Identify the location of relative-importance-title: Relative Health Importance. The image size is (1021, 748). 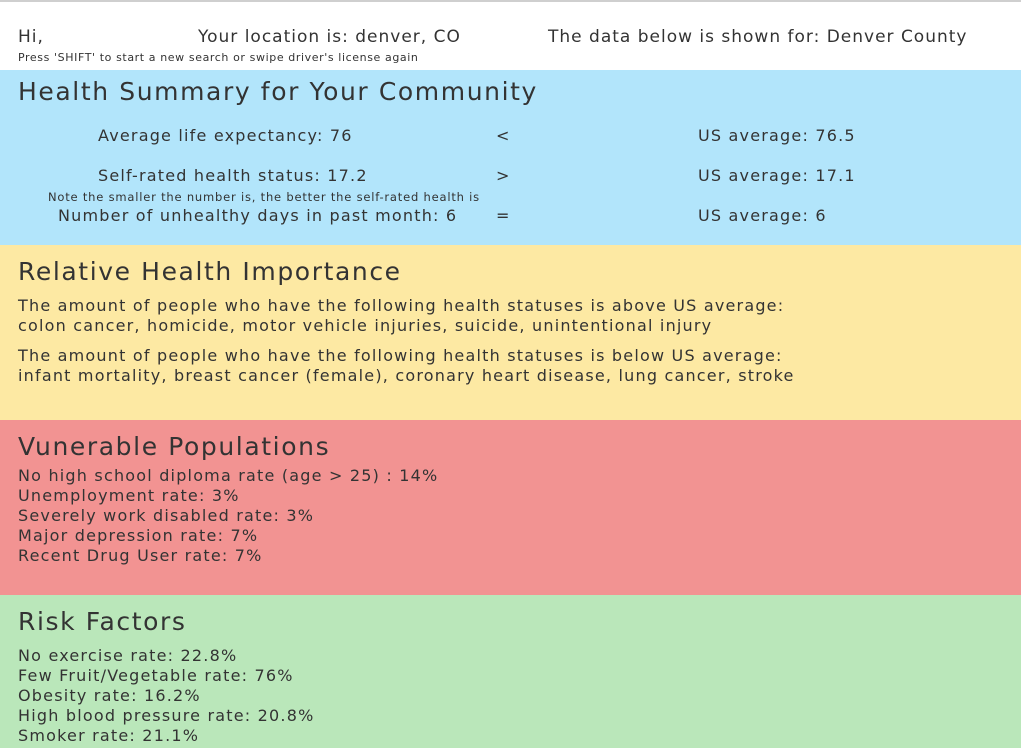
(210, 271).